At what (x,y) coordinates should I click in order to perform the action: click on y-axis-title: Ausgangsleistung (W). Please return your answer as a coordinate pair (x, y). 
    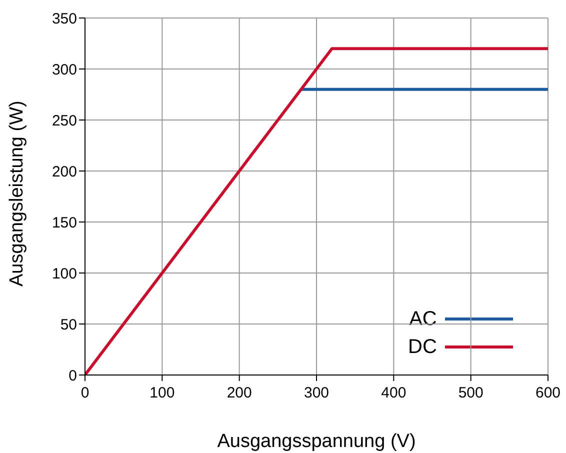
    Looking at the image, I should click on (17, 193).